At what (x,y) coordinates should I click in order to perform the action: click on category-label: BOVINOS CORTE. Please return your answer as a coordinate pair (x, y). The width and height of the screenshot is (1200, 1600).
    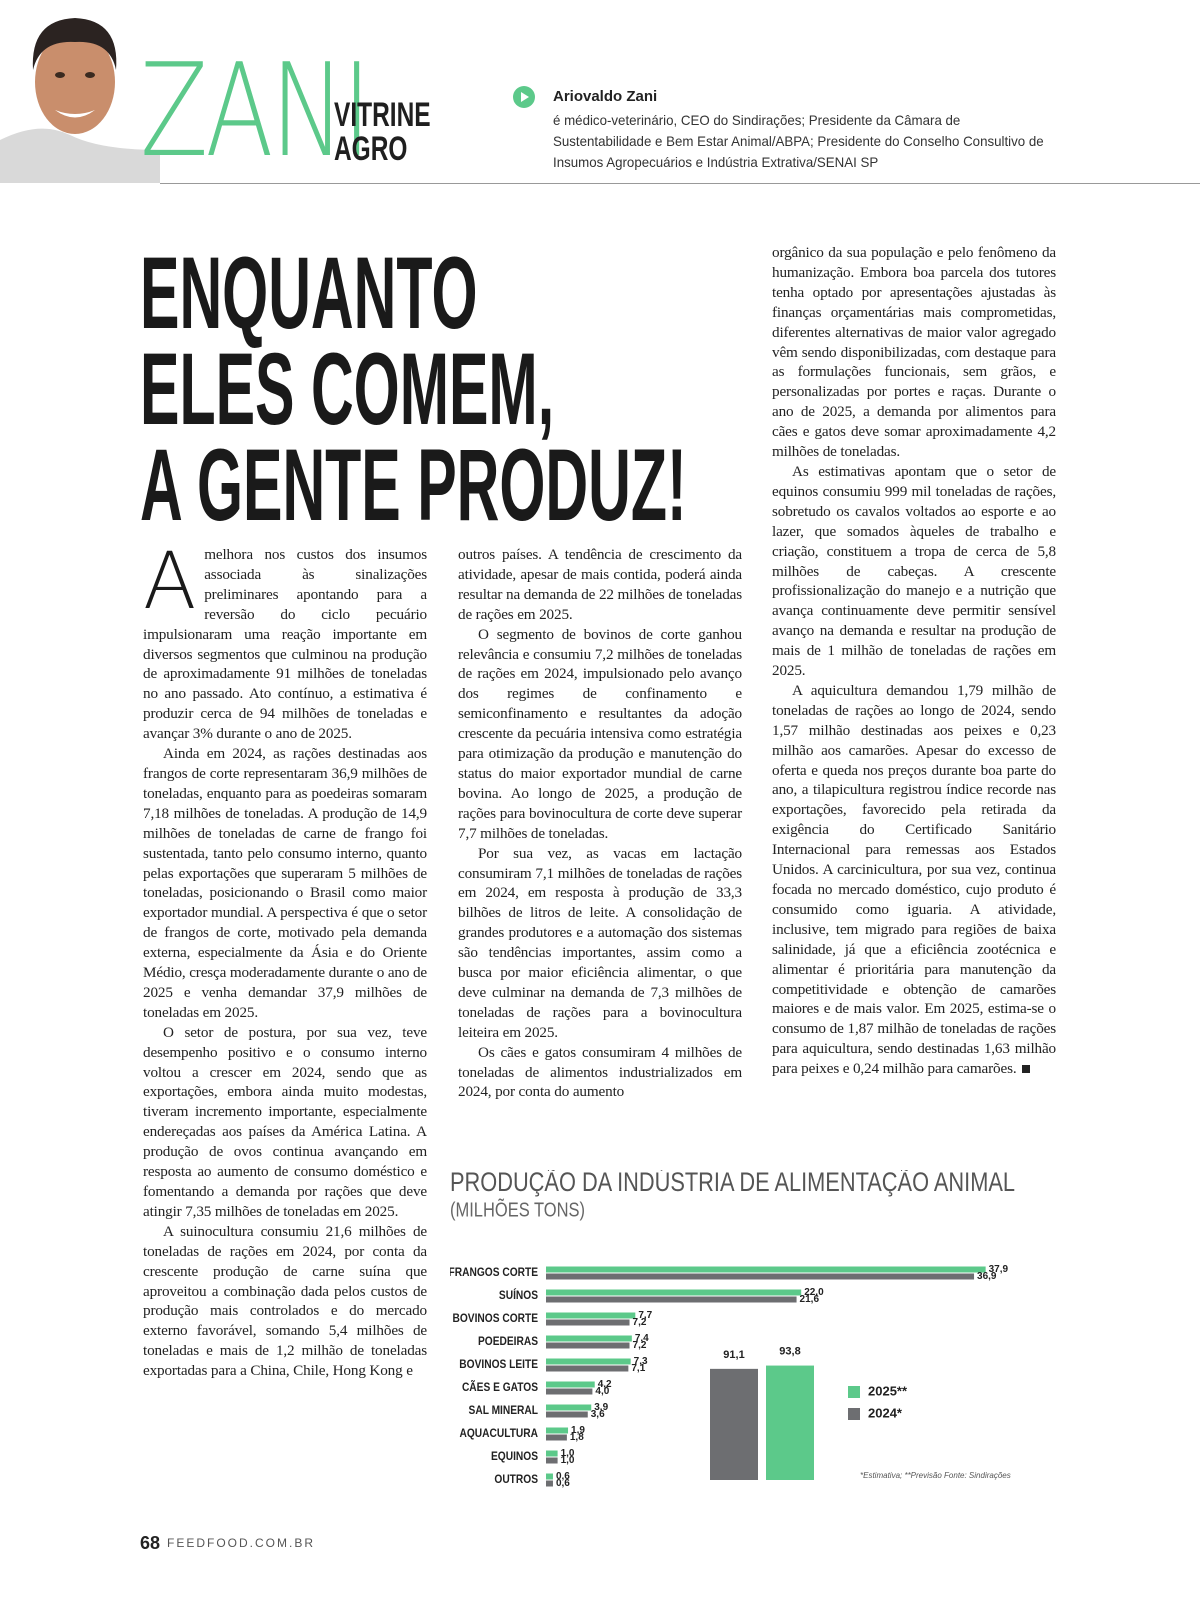
    Looking at the image, I should click on (495, 1318).